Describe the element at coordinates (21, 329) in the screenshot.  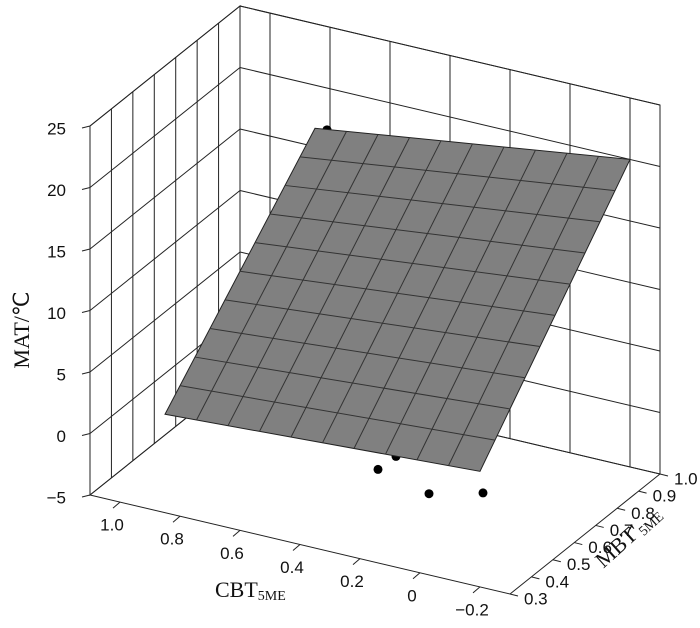
I see `z-axis-title: MAT/℃` at that location.